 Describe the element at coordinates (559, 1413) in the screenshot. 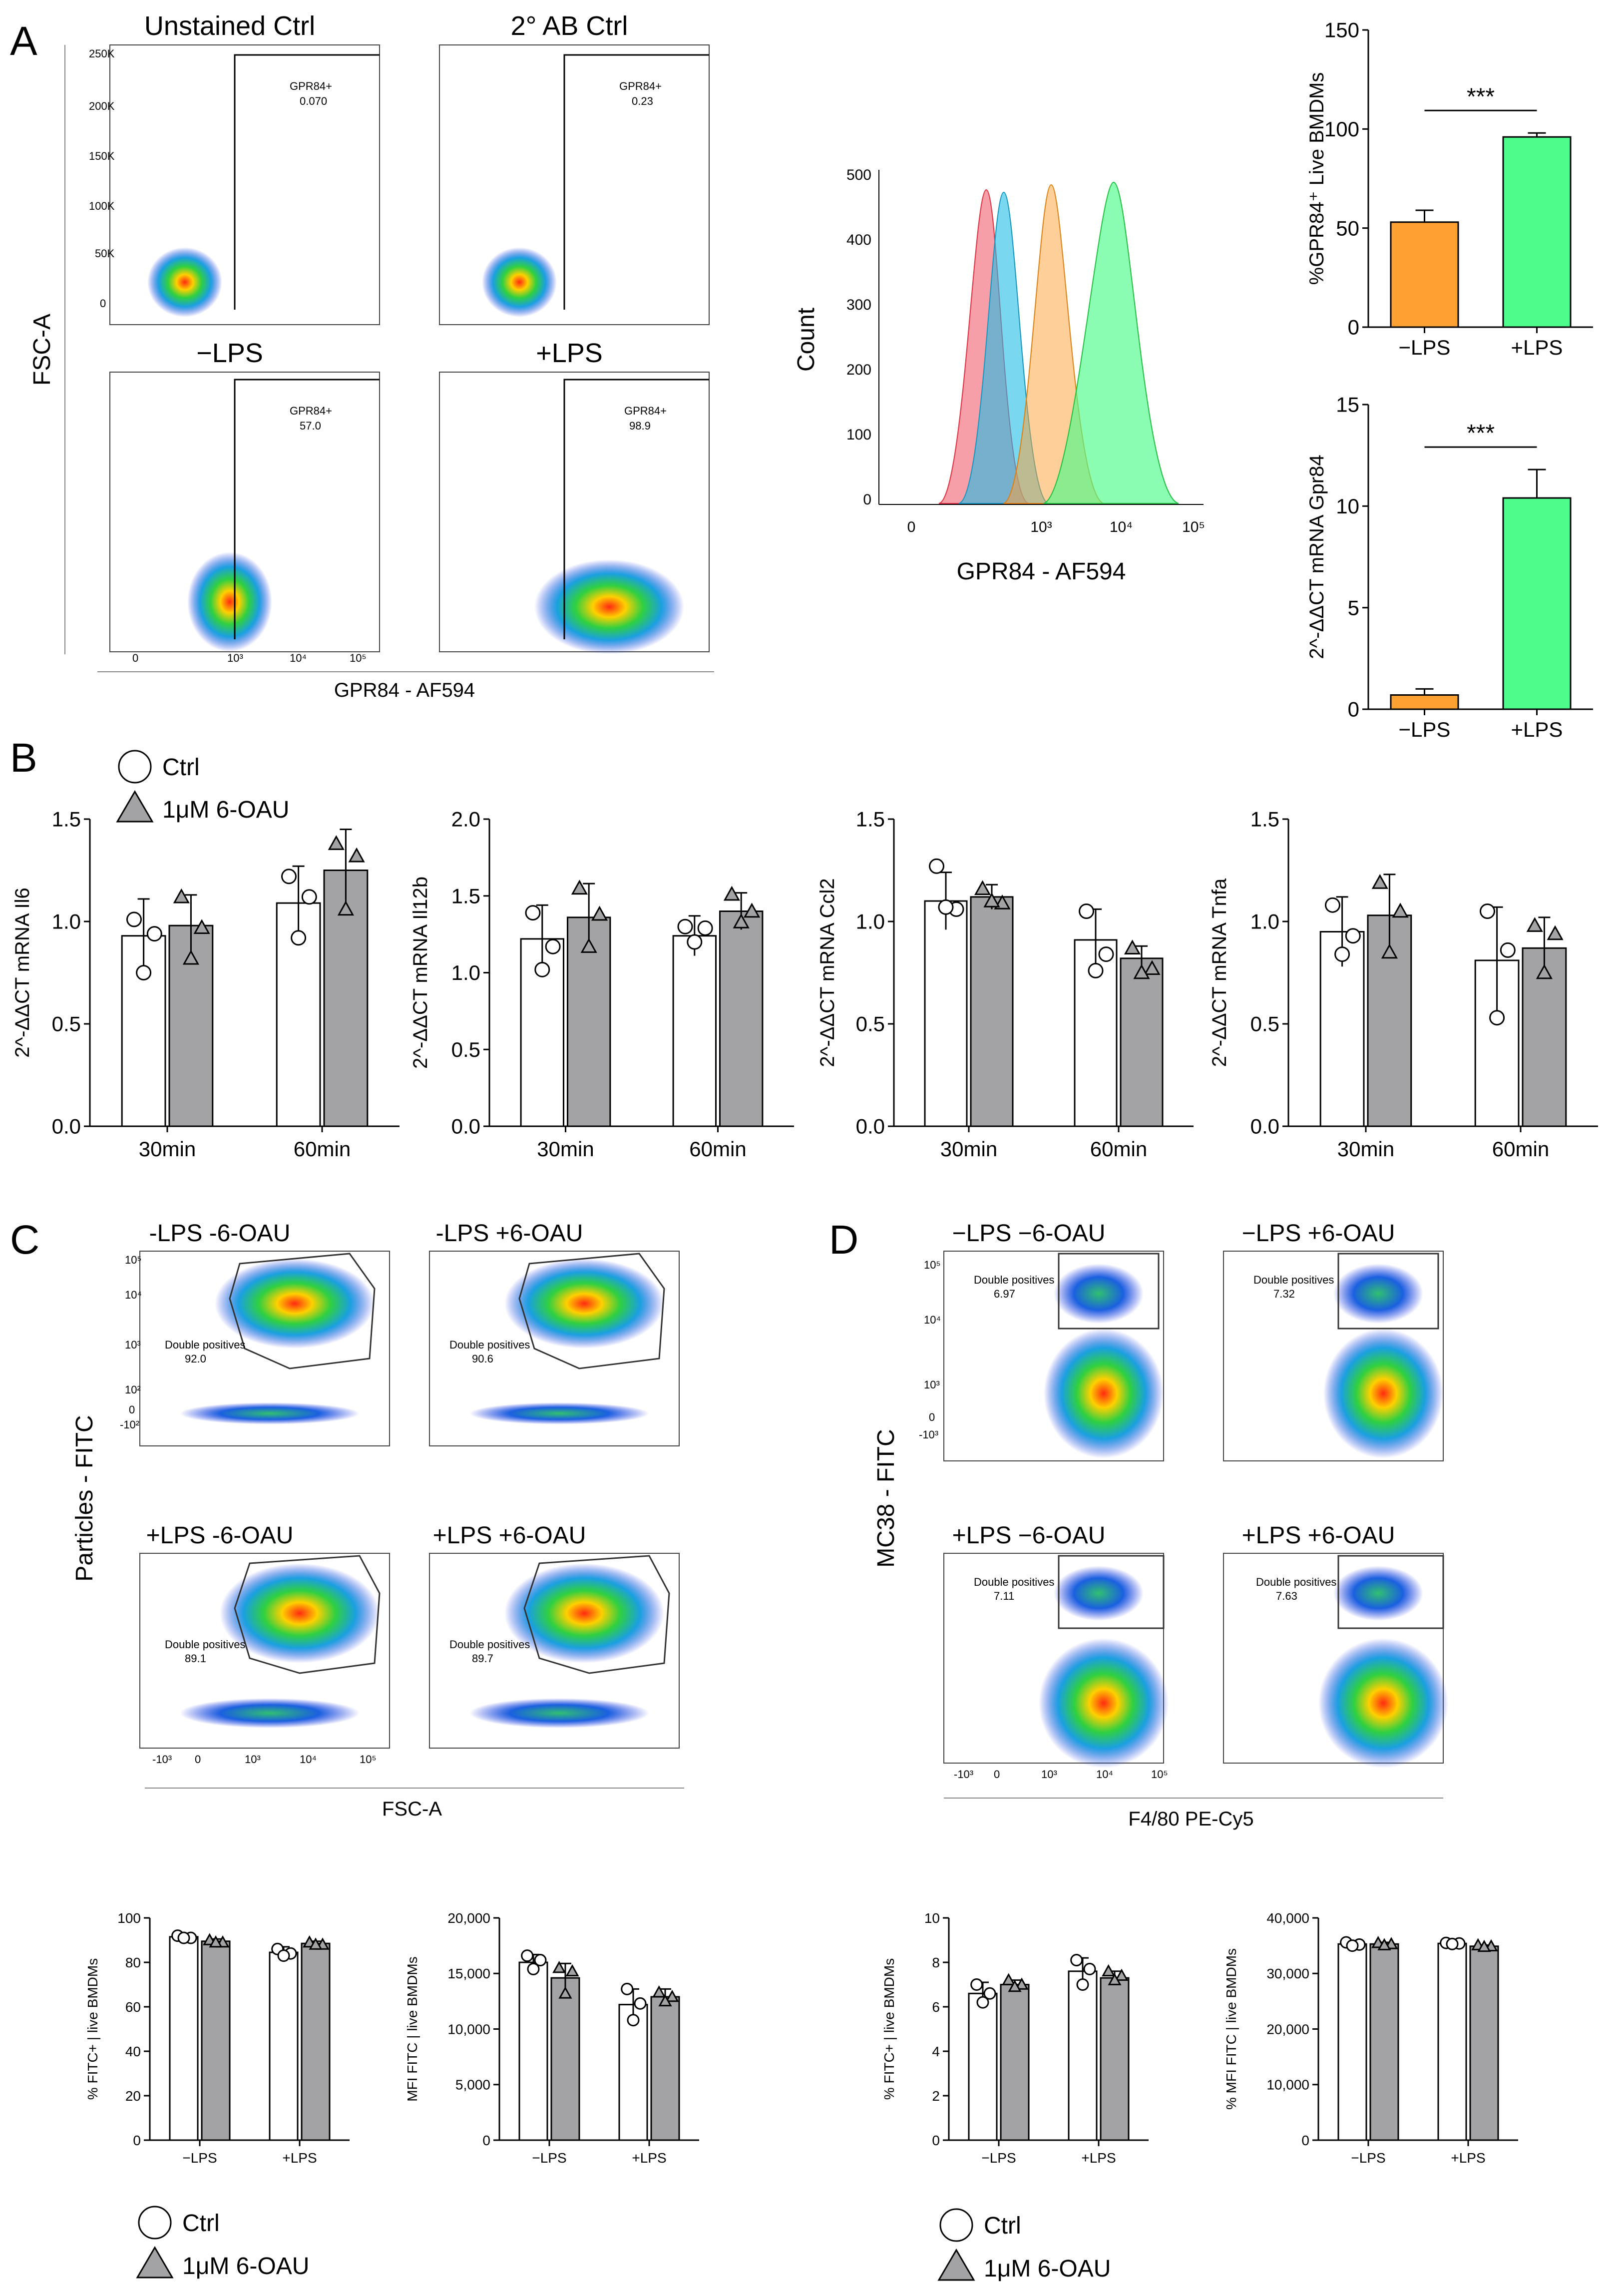

I see `flow-c-density-2b` at that location.